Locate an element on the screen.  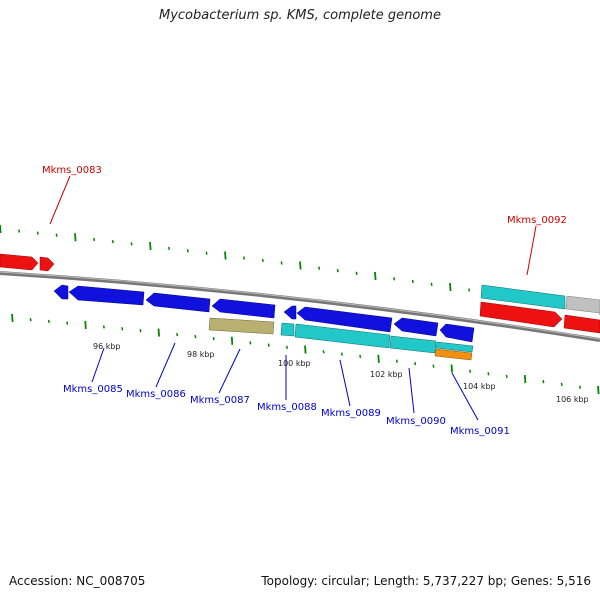
gene-feature-red-right is located at coordinates (581, 324).